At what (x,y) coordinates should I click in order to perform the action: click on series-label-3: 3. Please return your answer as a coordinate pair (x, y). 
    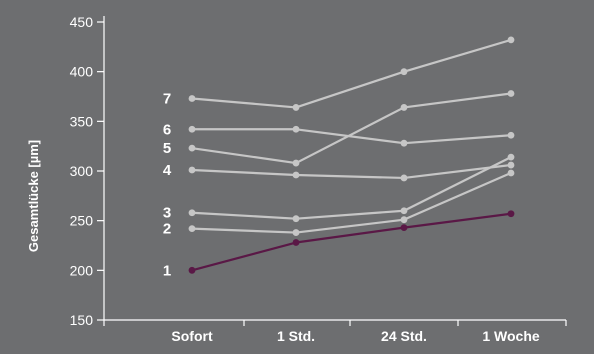
    Looking at the image, I should click on (167, 213).